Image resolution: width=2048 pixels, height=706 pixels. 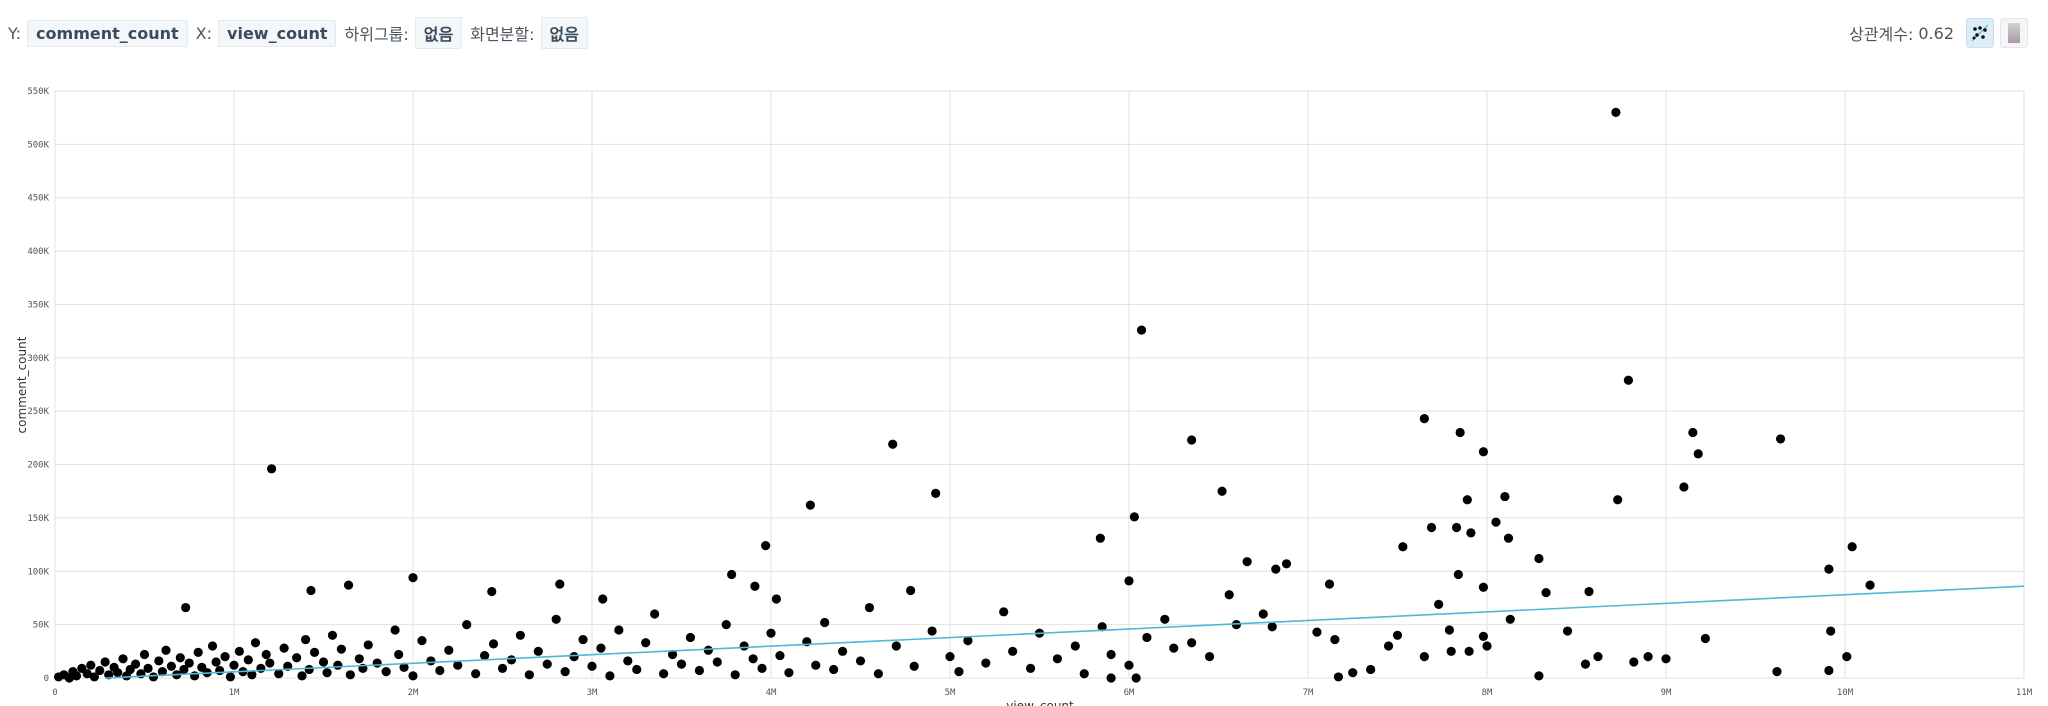 What do you see at coordinates (2014, 33) in the screenshot?
I see `bar-chart-button` at bounding box center [2014, 33].